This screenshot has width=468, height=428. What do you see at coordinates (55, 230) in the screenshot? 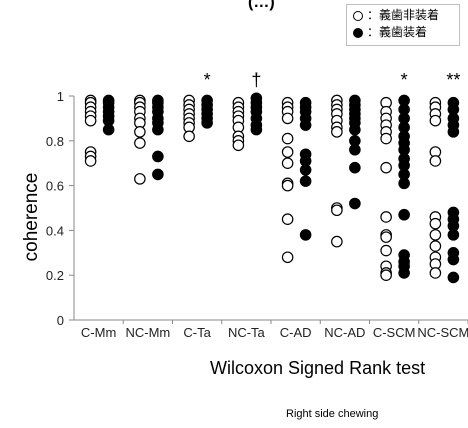
I see `y-tick-label: 0.4` at bounding box center [55, 230].